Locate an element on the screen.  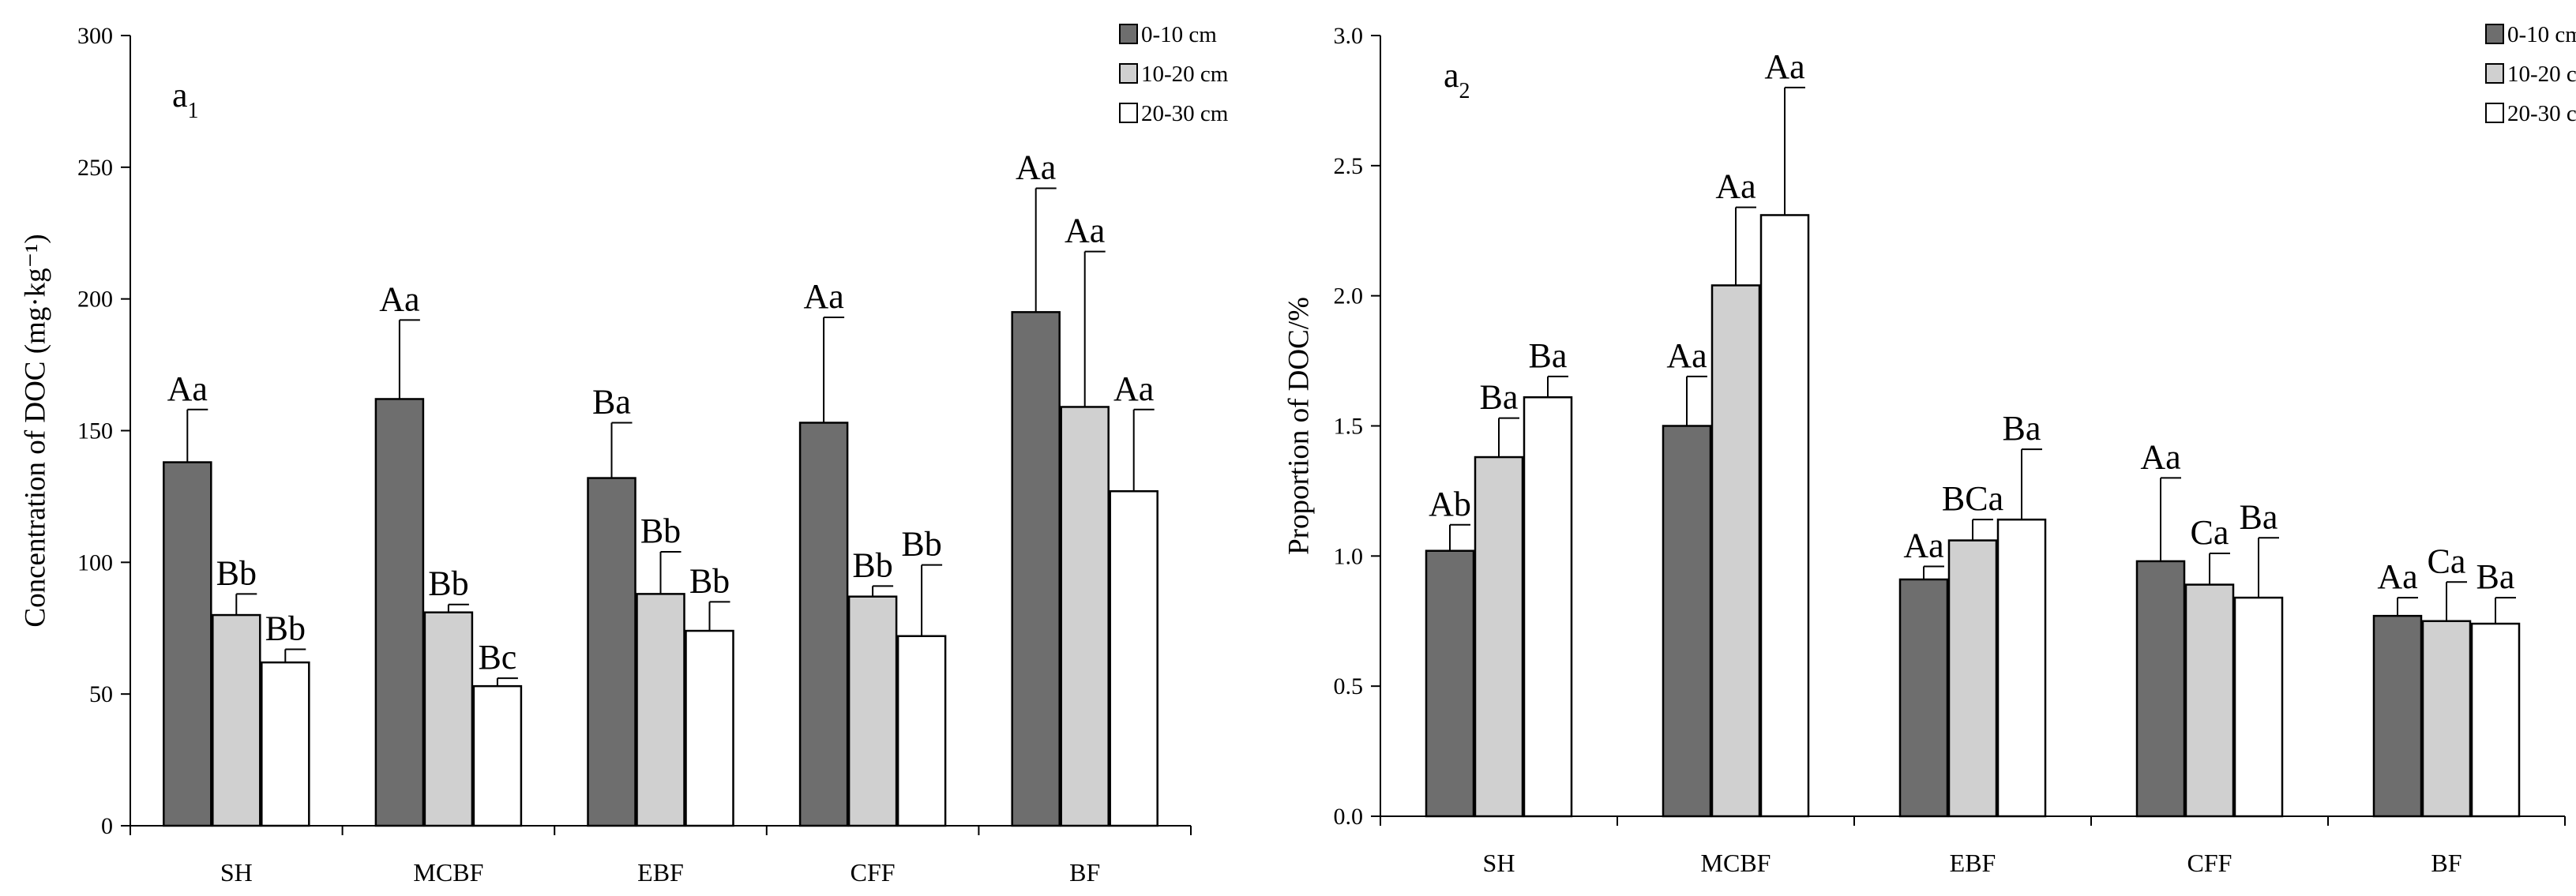
y-tick-label: 1.5 is located at coordinates (1349, 427).